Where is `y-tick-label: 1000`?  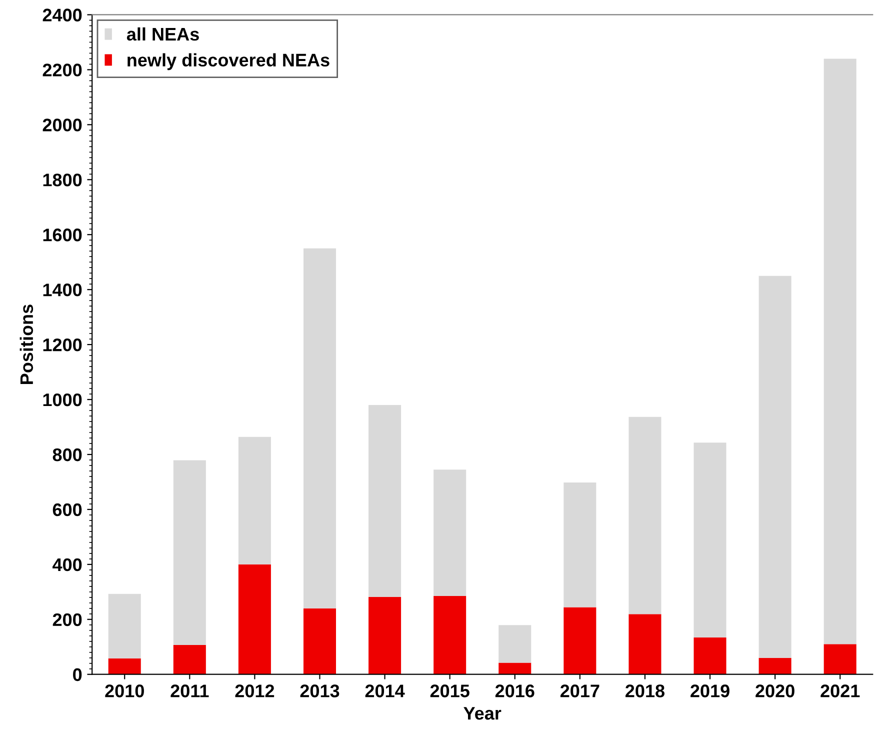 y-tick-label: 1000 is located at coordinates (62, 399).